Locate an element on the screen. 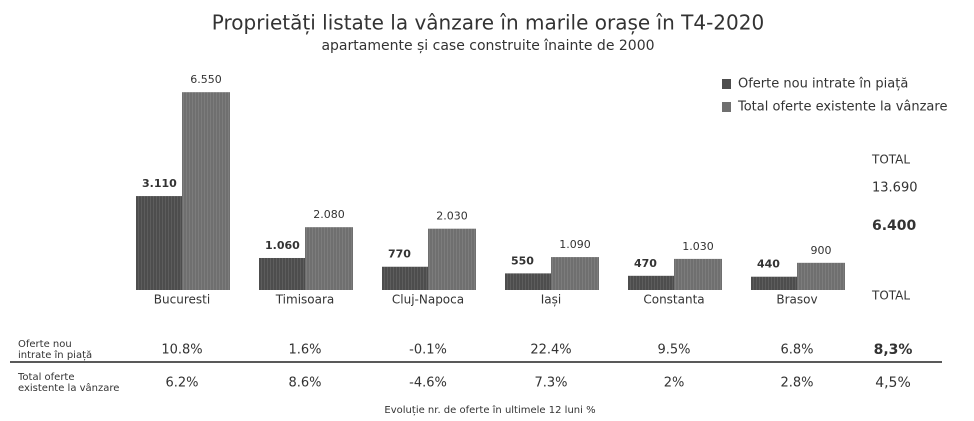 Image resolution: width=974 pixels, height=421 pixels. row-label: Oferte nou intrate în piață is located at coordinates (55, 350).